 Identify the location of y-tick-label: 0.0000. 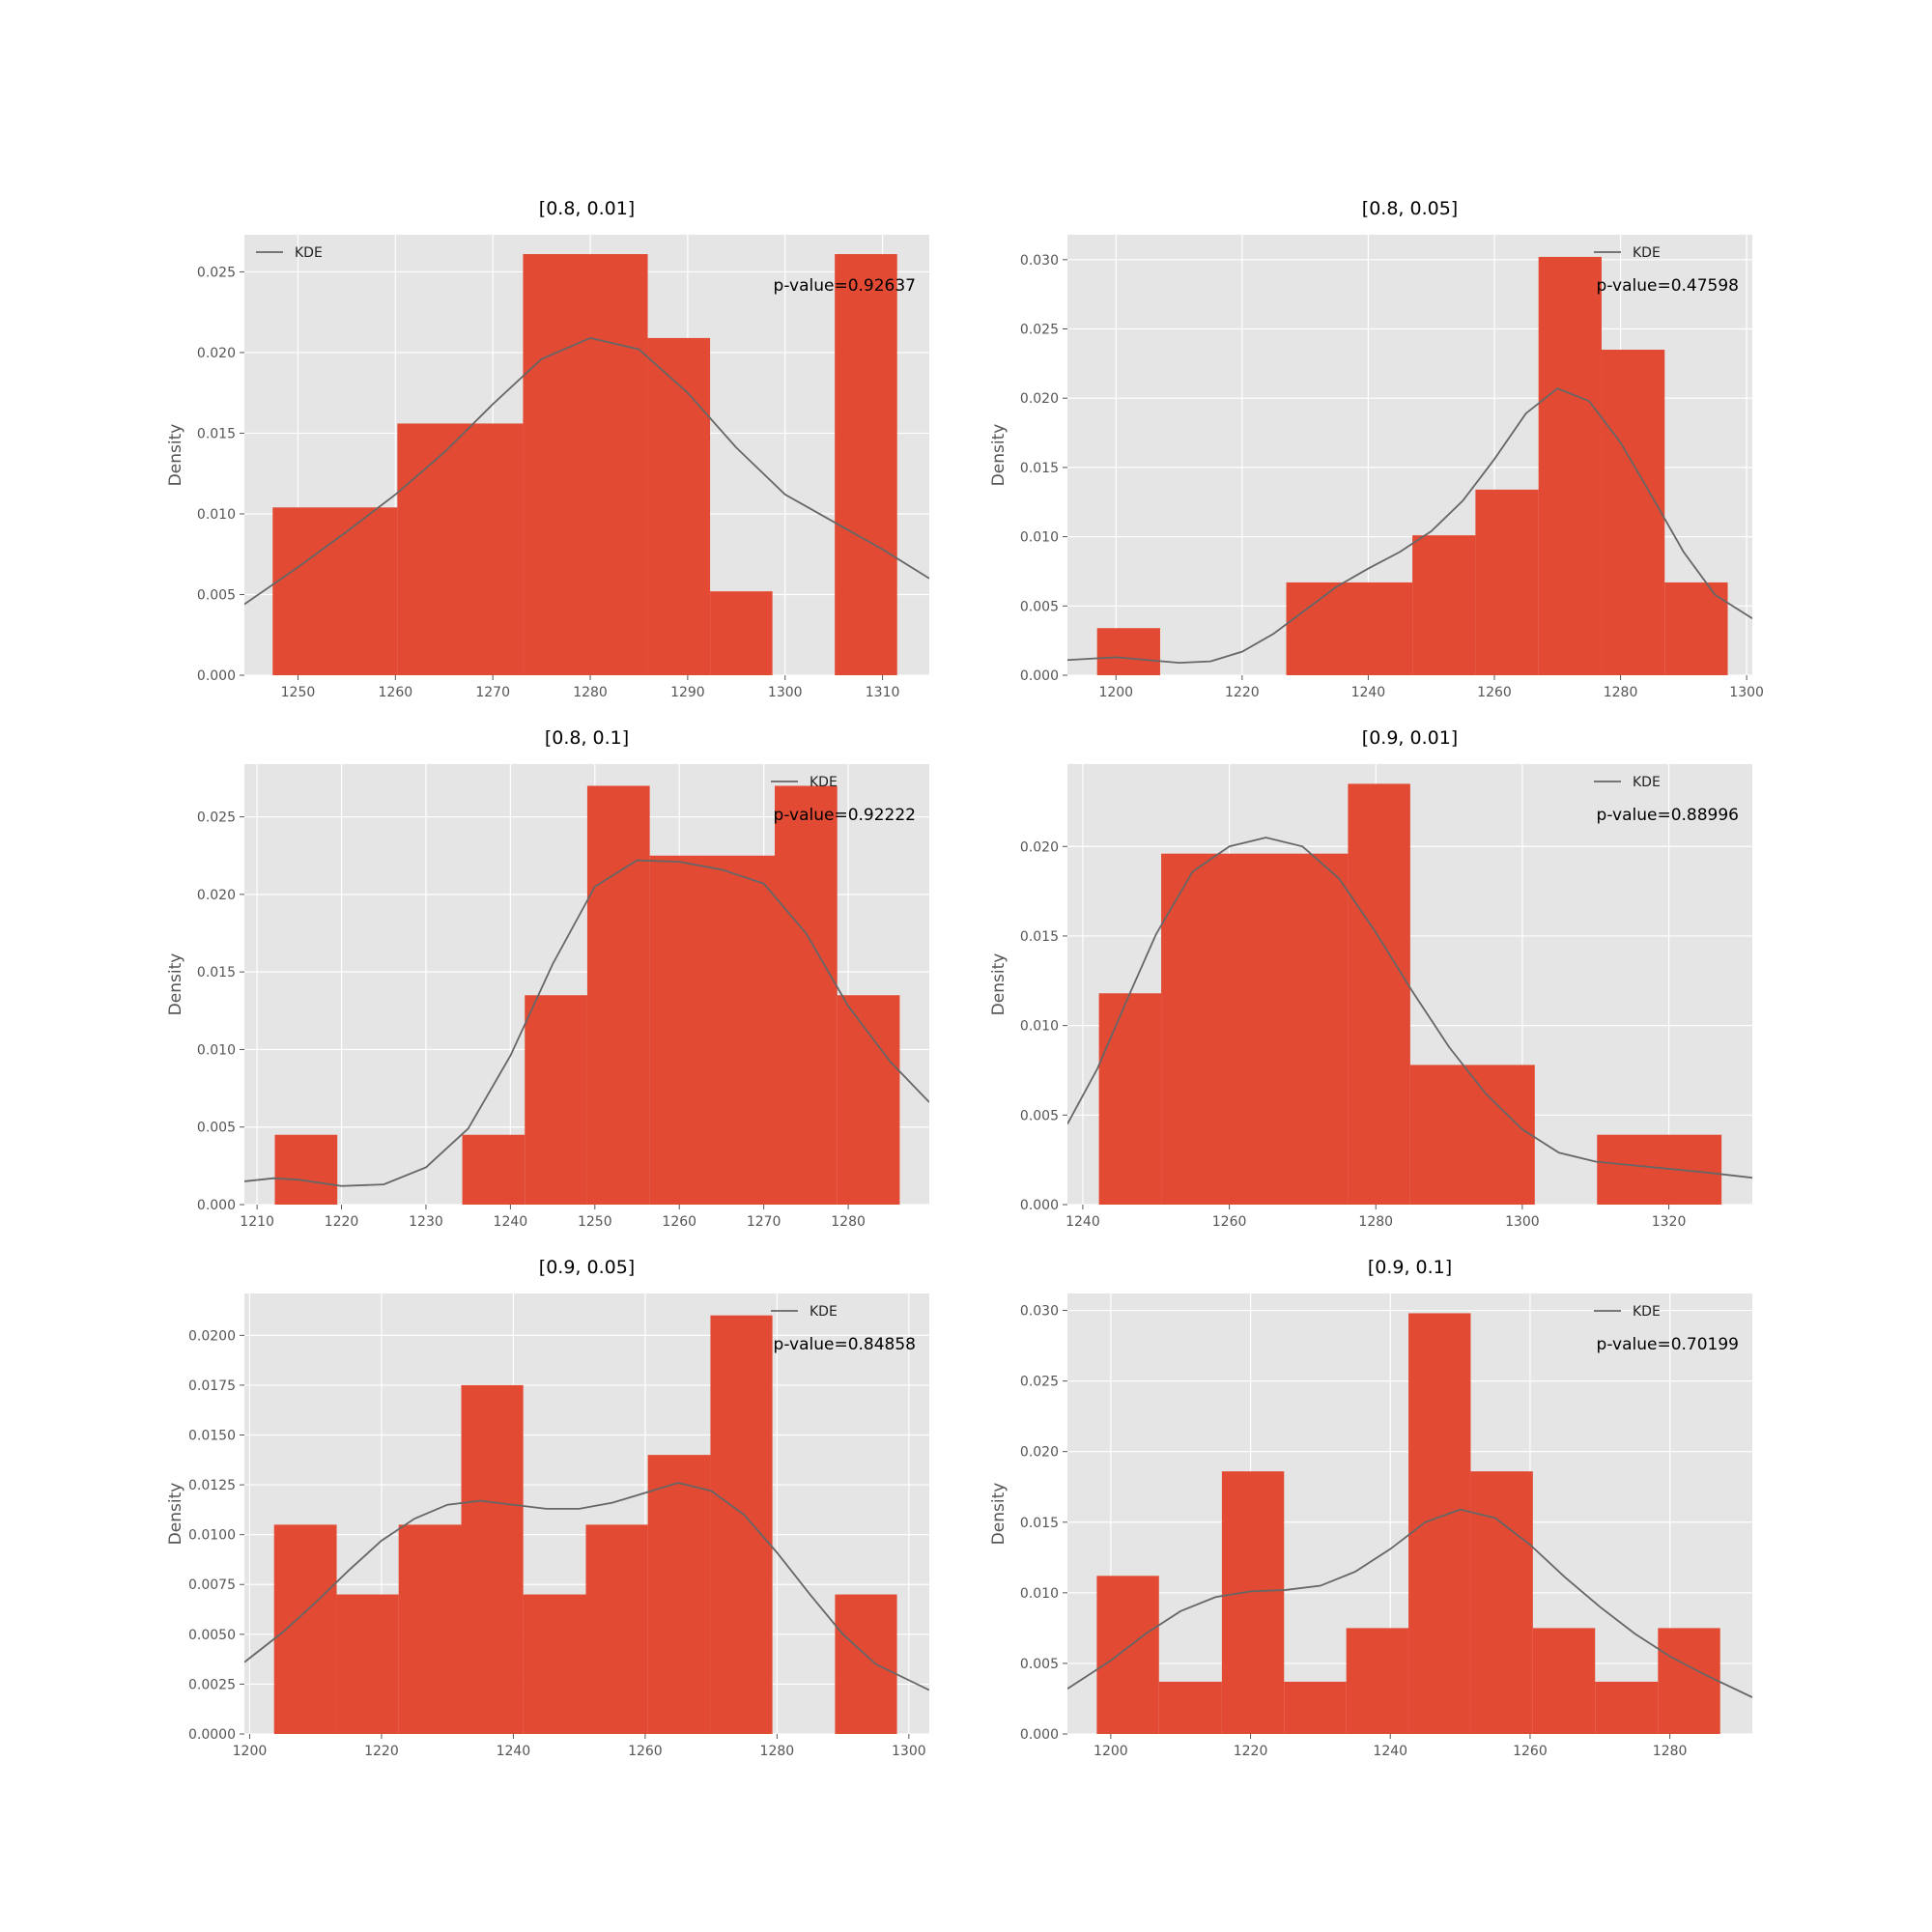
(212, 1735).